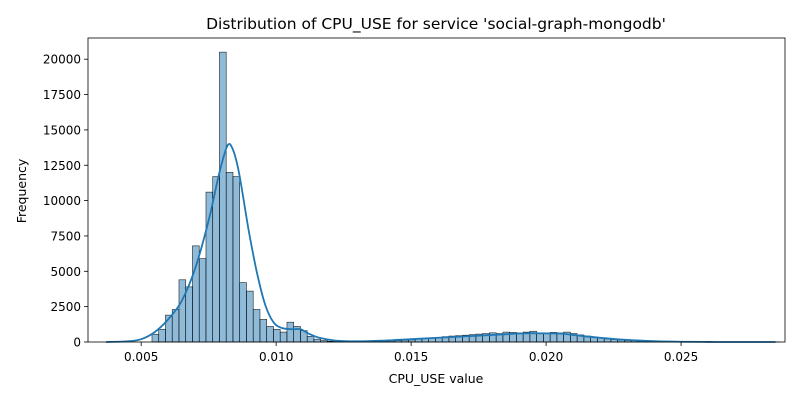  Describe the element at coordinates (62, 95) in the screenshot. I see `y-tick-label: 17500` at that location.